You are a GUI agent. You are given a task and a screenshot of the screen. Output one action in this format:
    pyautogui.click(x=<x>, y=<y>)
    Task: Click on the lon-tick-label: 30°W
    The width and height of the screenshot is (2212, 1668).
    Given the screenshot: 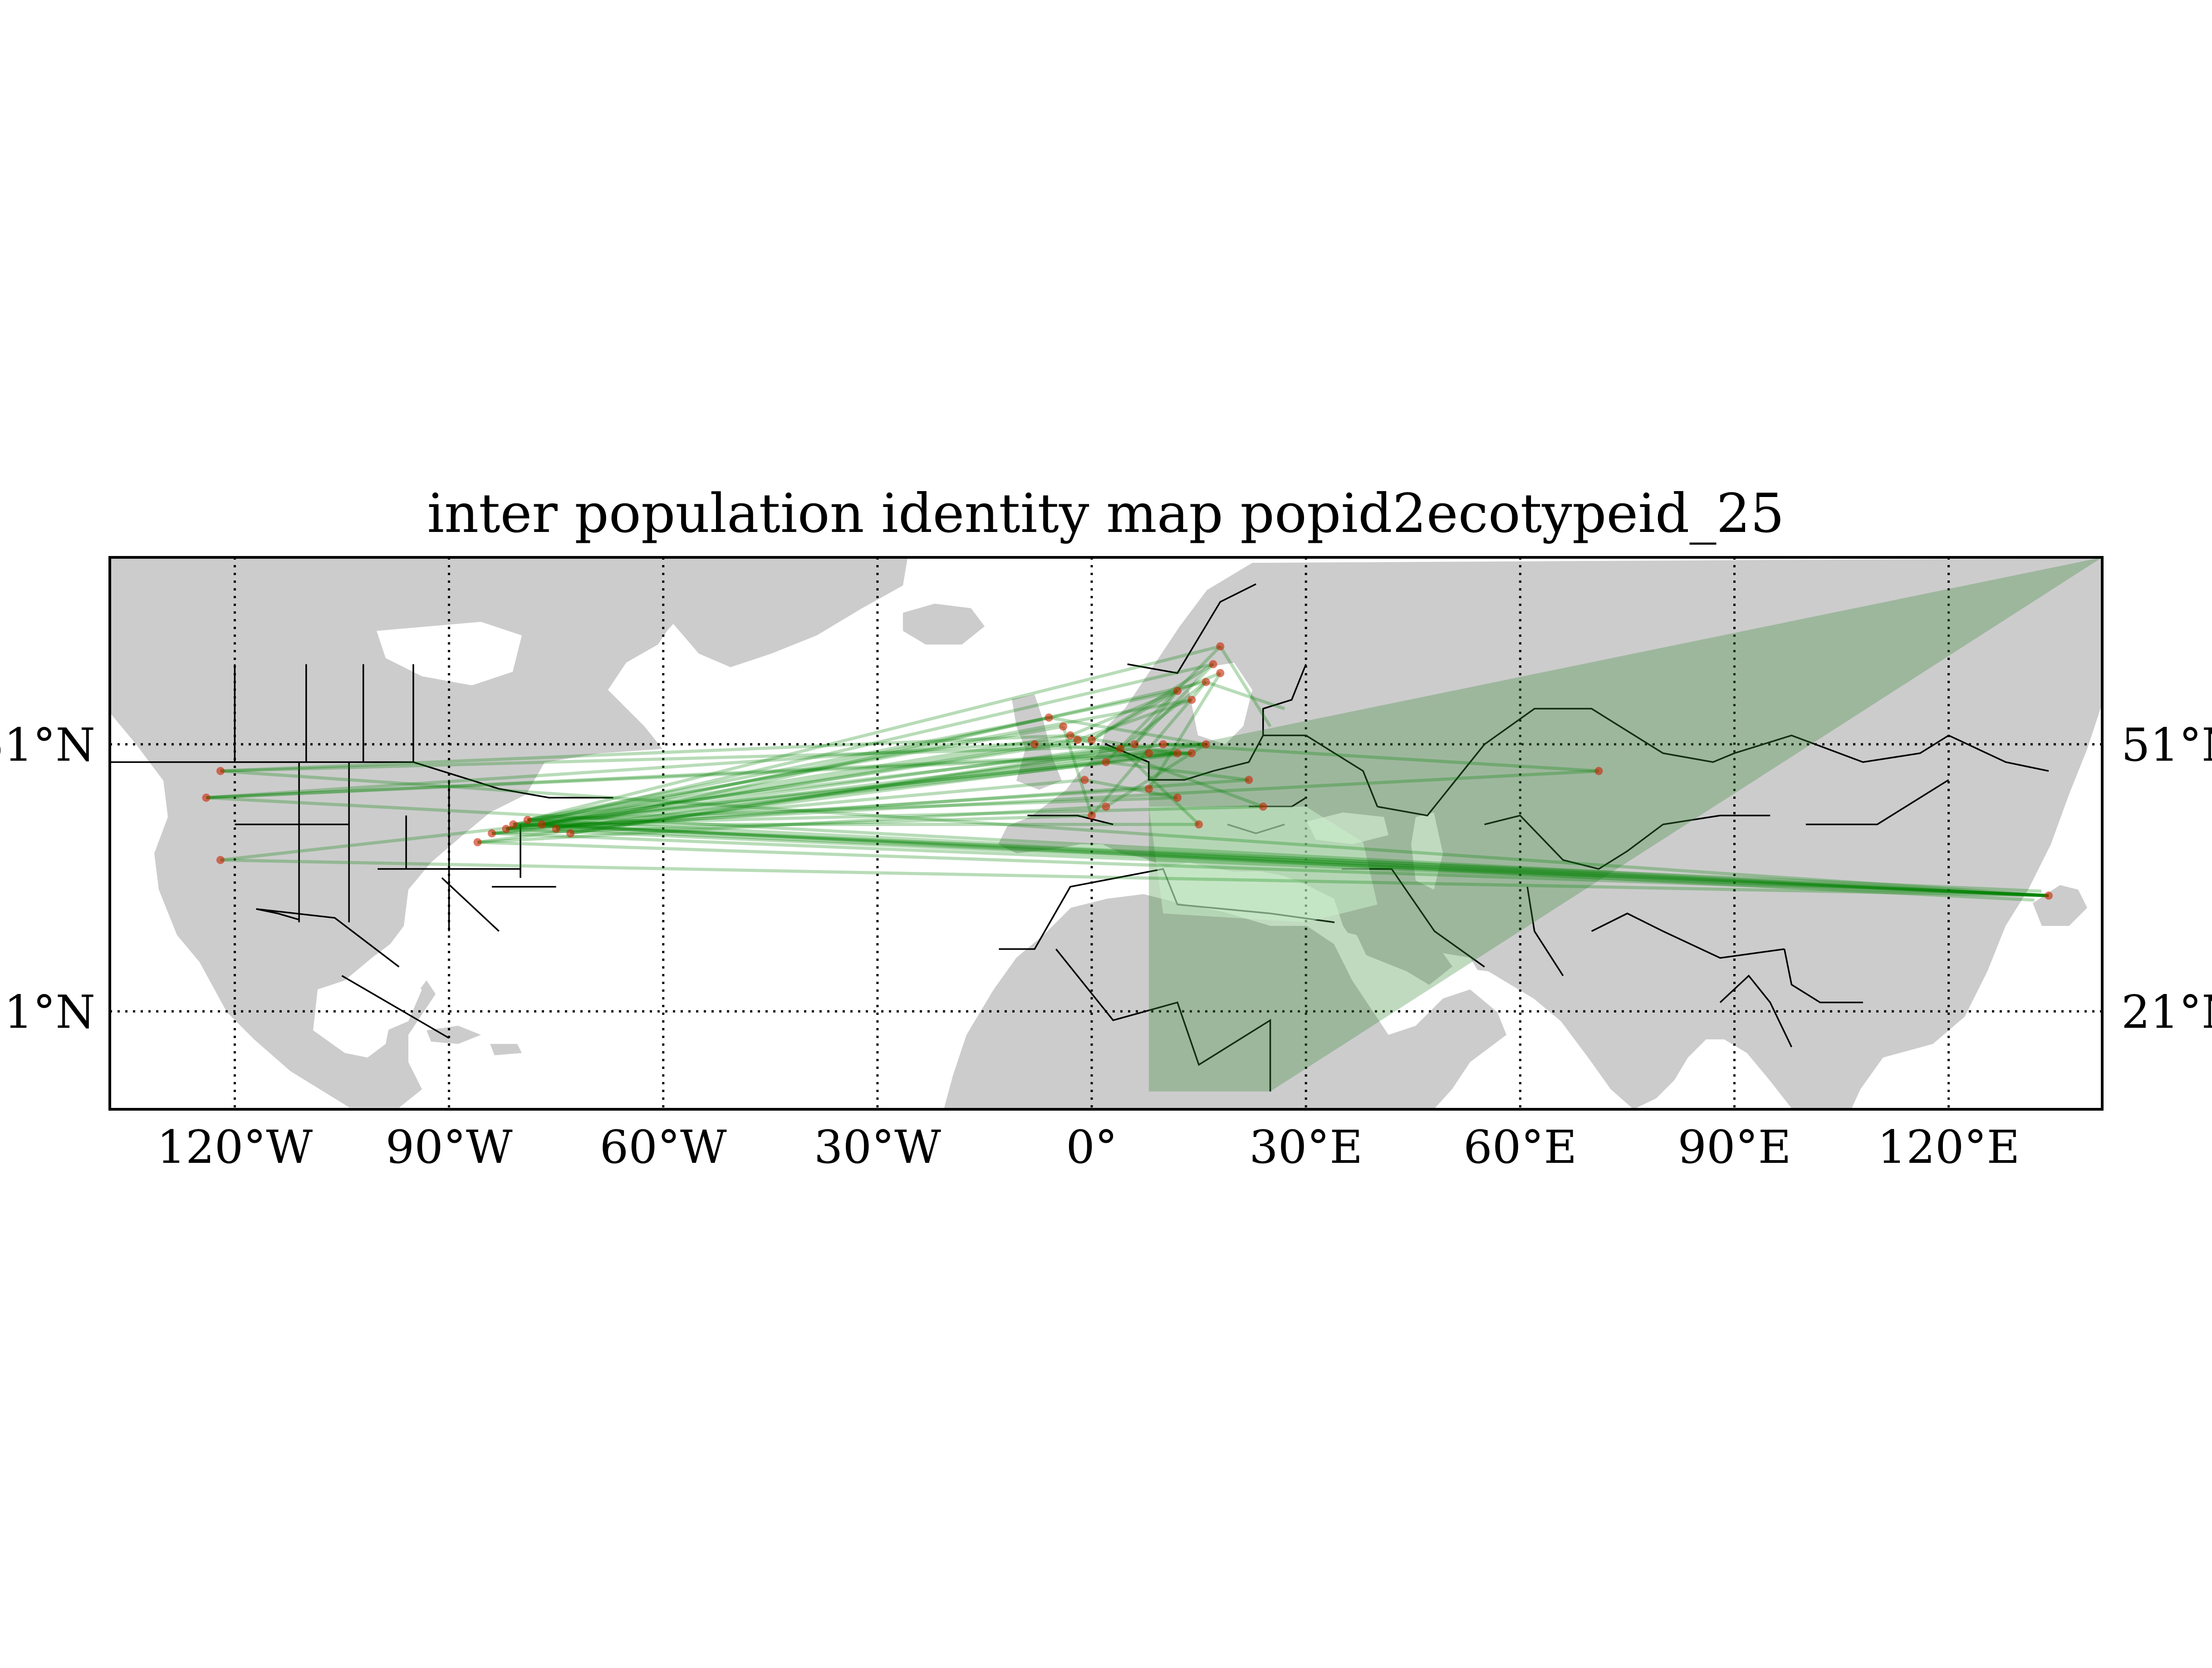 What is the action you would take?
    pyautogui.click(x=877, y=1147)
    